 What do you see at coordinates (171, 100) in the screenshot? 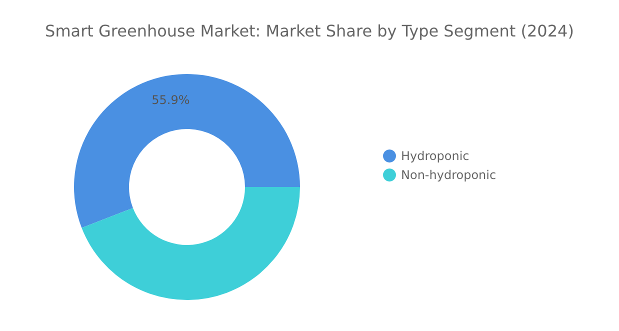
I see `data-label: 55.9%` at bounding box center [171, 100].